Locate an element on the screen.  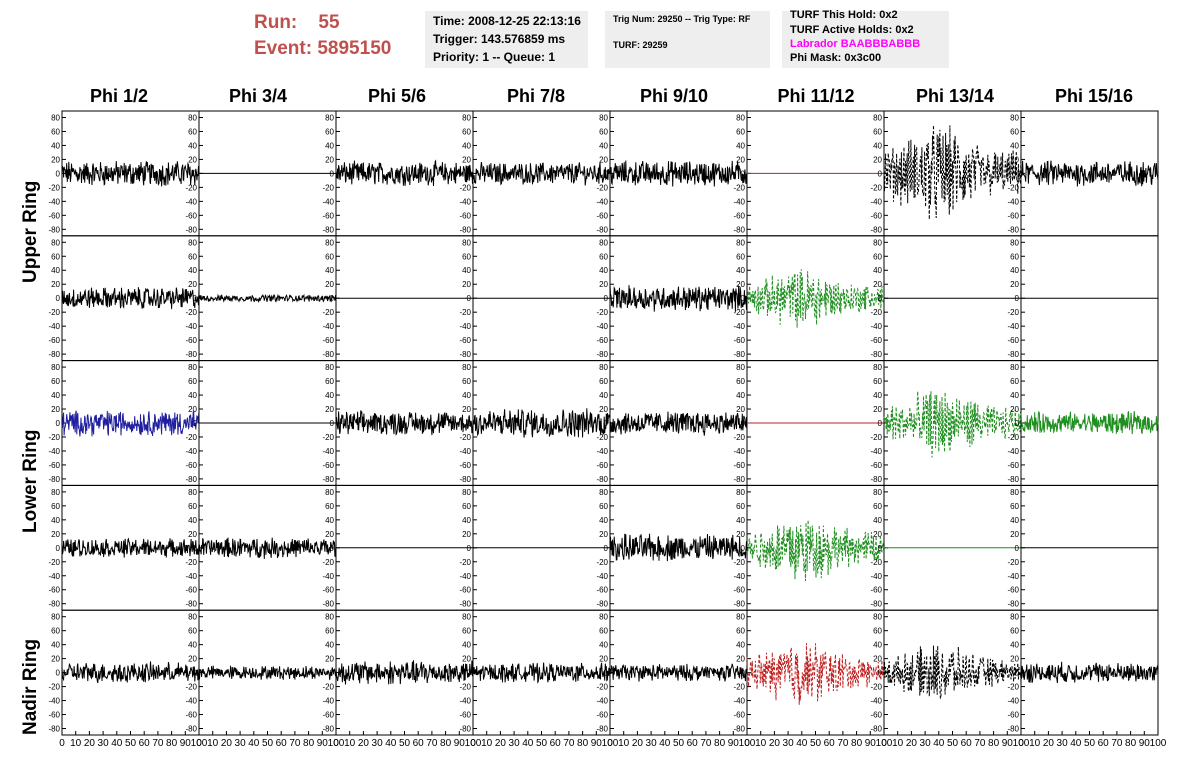
x-tick-label: 50 is located at coordinates (1090, 743).